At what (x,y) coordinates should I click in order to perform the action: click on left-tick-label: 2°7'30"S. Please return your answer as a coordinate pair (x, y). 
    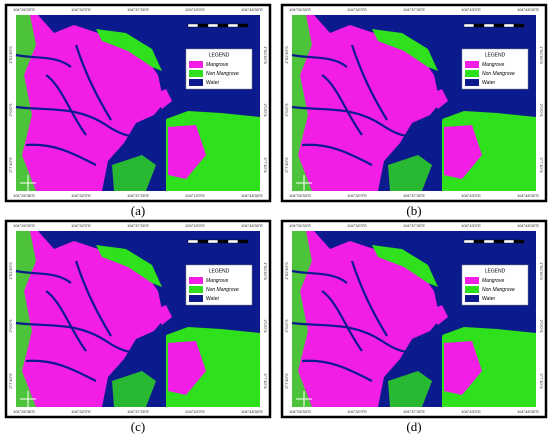
    Looking at the image, I should click on (286, 381).